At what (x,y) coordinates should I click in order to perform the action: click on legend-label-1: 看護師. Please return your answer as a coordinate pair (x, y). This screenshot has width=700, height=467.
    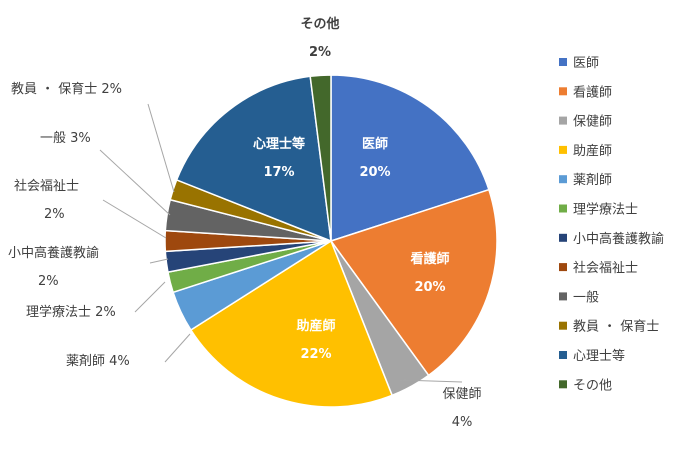
    Looking at the image, I should click on (592, 92).